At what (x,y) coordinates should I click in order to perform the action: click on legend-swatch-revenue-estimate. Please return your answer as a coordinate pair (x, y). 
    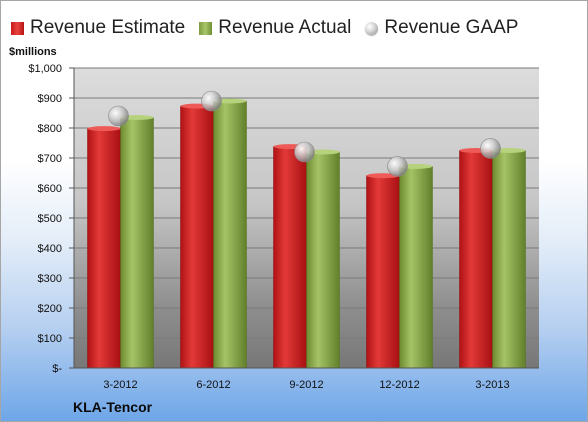
    Looking at the image, I should click on (17, 28).